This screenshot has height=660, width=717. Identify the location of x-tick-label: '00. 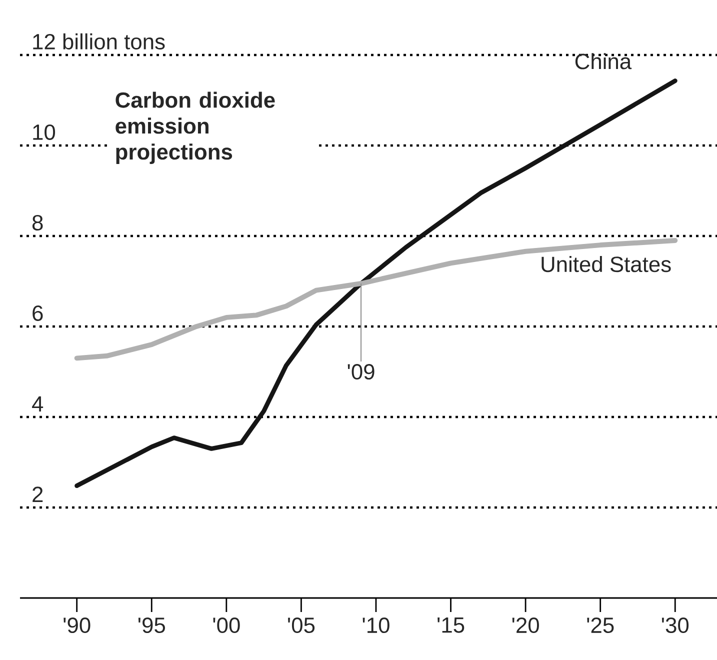
(226, 626).